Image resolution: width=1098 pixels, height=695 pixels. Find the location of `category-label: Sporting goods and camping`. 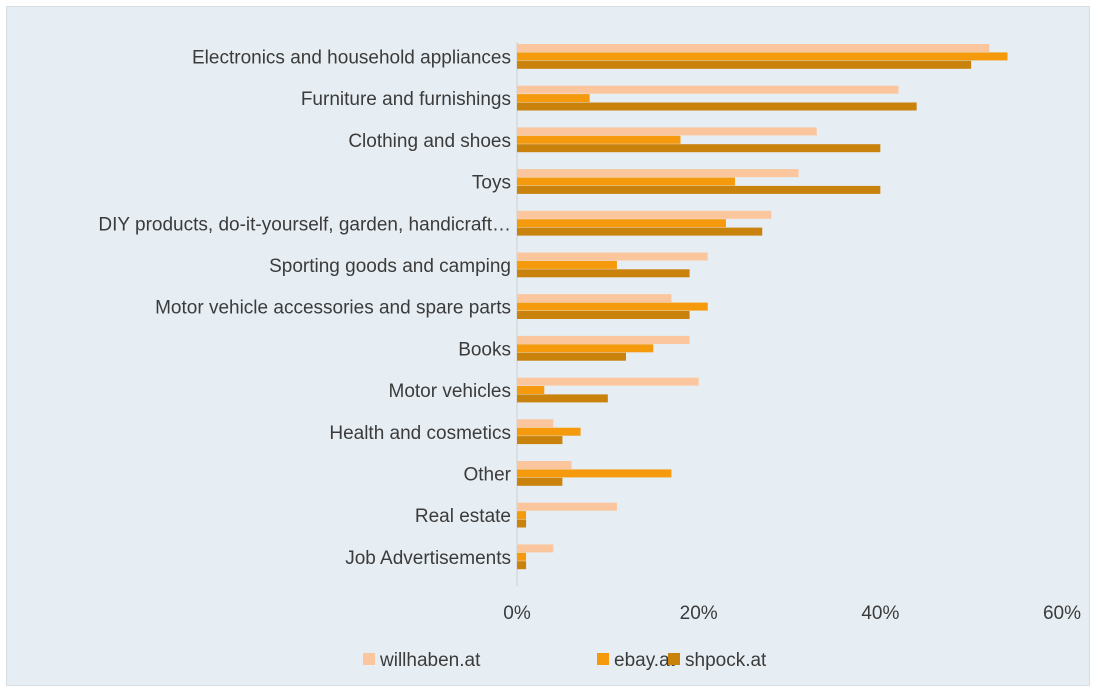

category-label: Sporting goods and camping is located at coordinates (390, 266).